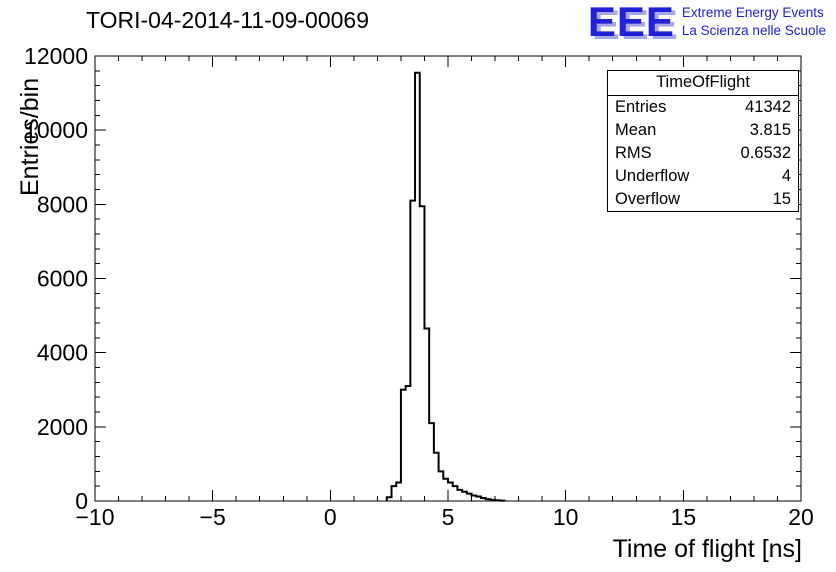 The height and width of the screenshot is (572, 836). I want to click on eee-logo-text: EEE, so click(631, 22).